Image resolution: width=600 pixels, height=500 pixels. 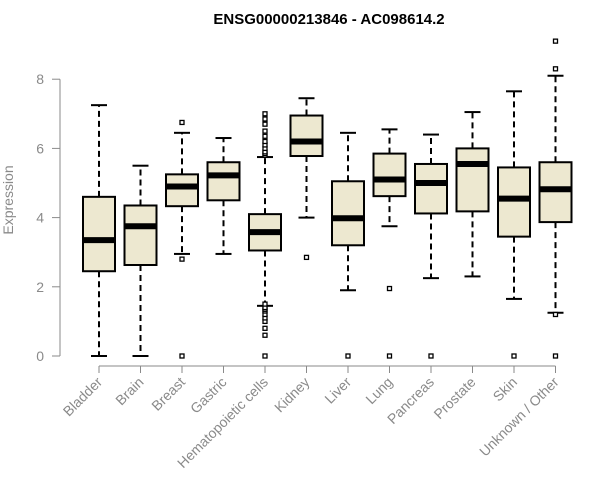 I want to click on box-skin, so click(x=514, y=224).